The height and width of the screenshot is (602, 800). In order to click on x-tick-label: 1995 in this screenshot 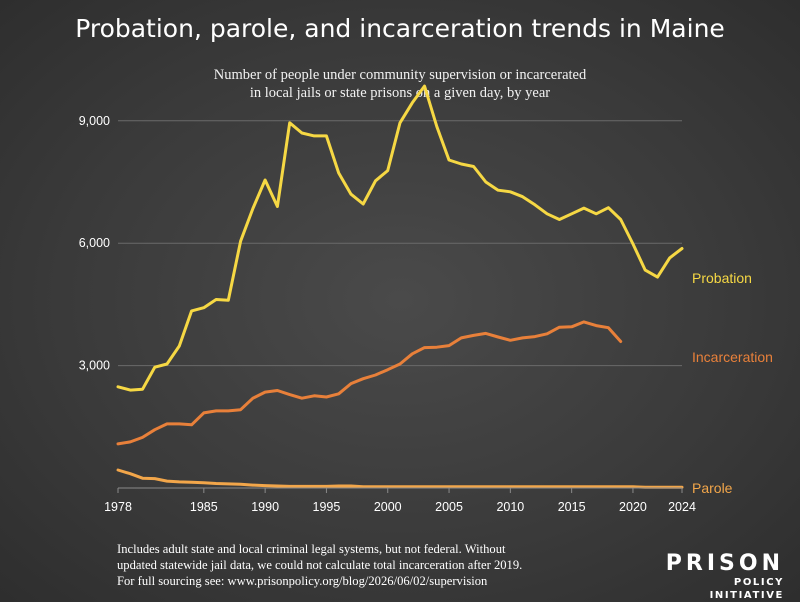, I will do `click(327, 507)`.